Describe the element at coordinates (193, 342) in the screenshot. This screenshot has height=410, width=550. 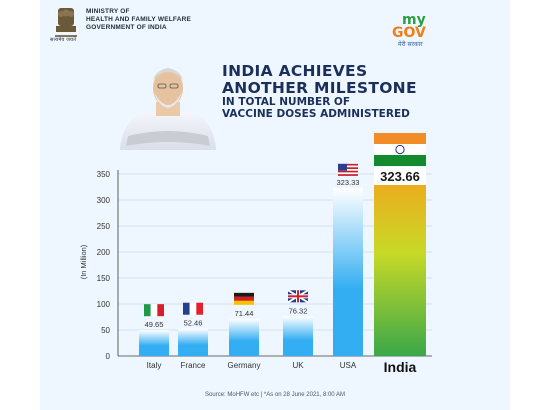
I see `bar-france` at that location.